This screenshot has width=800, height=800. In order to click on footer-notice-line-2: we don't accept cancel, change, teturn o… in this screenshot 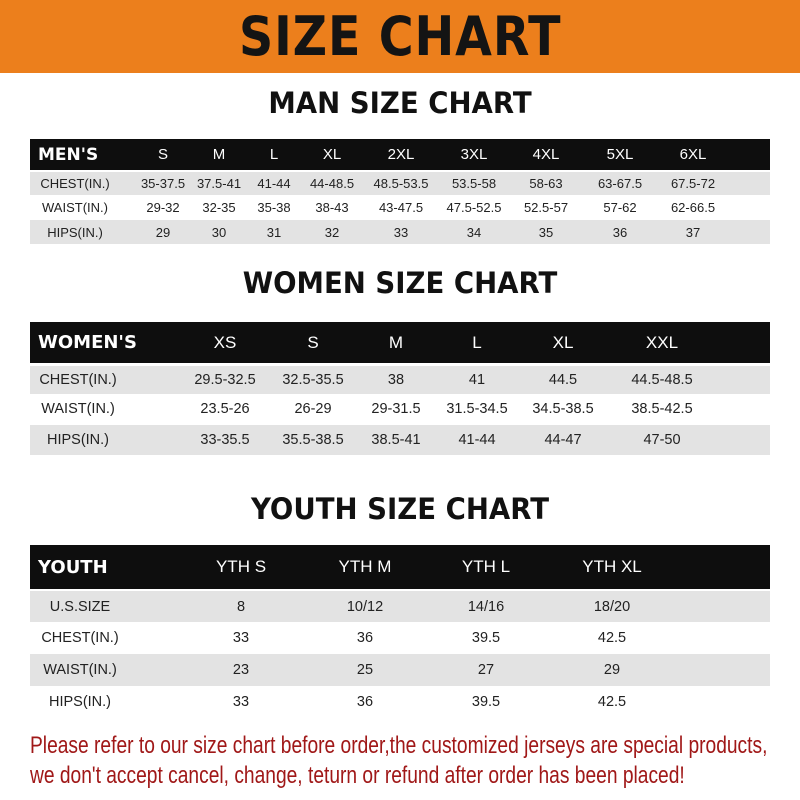, I will do `click(357, 775)`.